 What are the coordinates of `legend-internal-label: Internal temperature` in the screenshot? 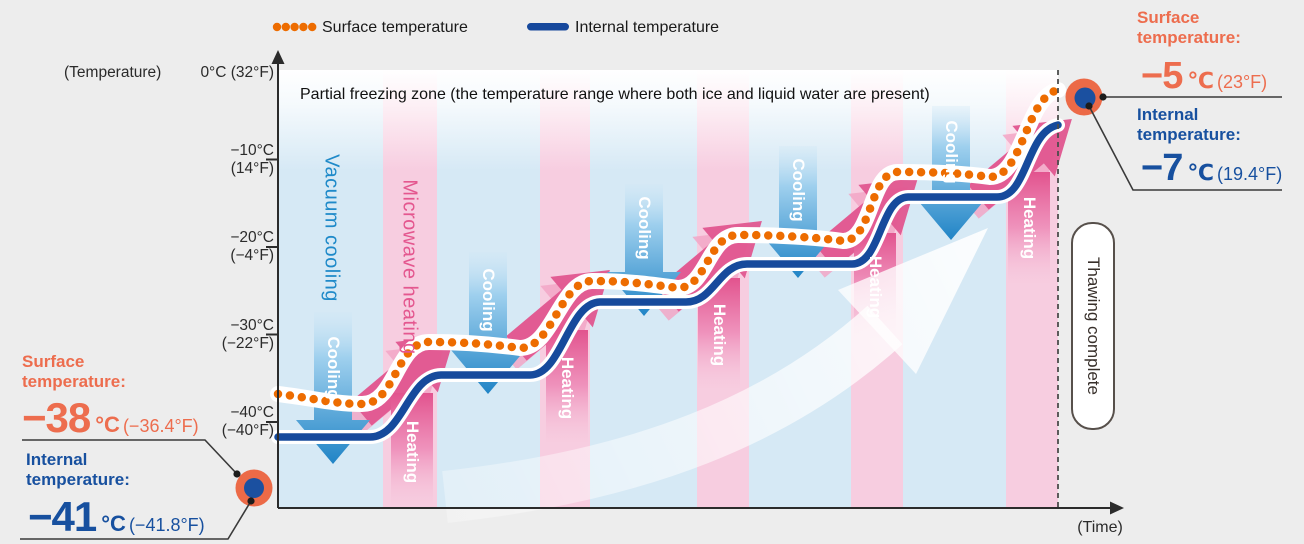 It's located at (647, 27).